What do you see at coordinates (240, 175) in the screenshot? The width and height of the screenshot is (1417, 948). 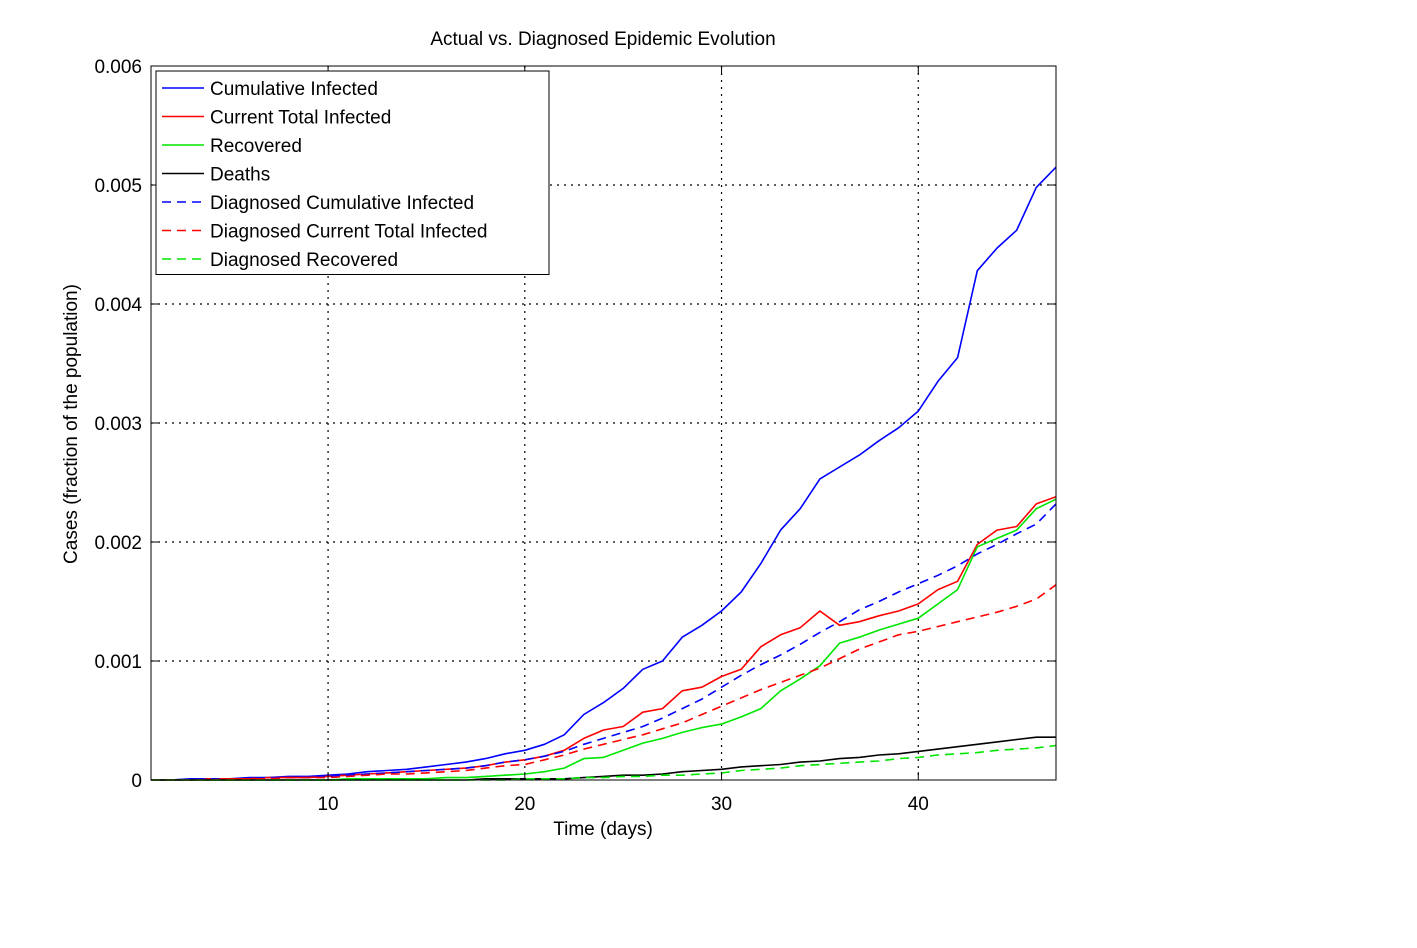 I see `legend-label-deaths: Deaths` at bounding box center [240, 175].